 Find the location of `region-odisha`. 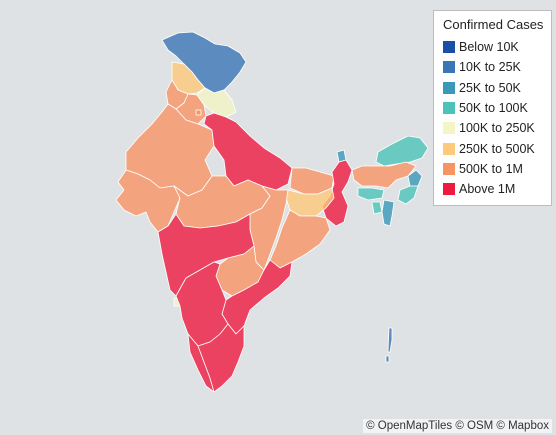

region-odisha is located at coordinates (300, 239).